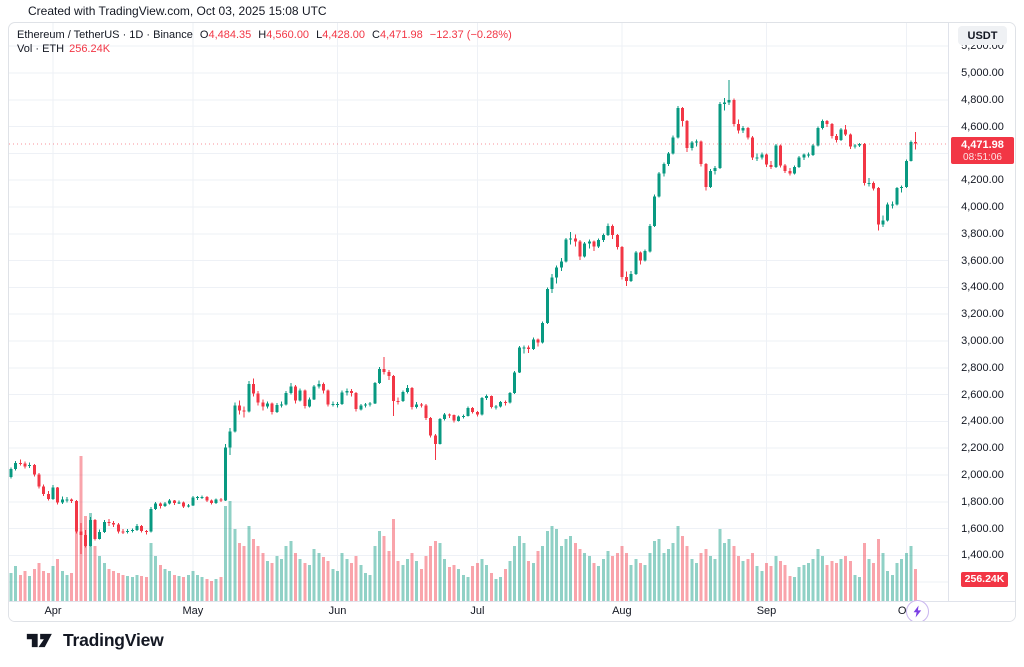 The image size is (1024, 667). Describe the element at coordinates (982, 475) in the screenshot. I see `price-tick-label: 2,000.00` at that location.